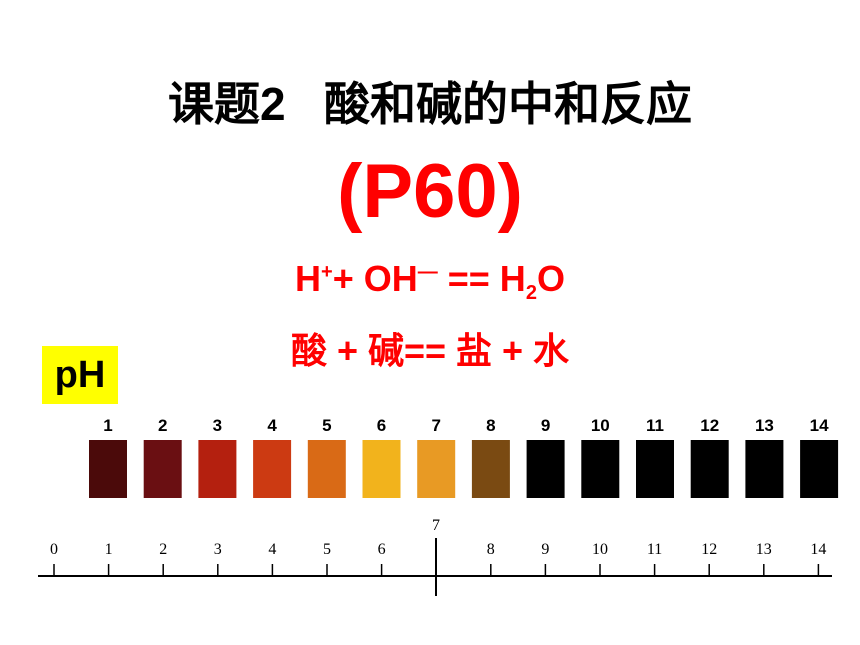 The height and width of the screenshot is (645, 860). Describe the element at coordinates (381, 425) in the screenshot. I see `swatch-label: 6` at that location.